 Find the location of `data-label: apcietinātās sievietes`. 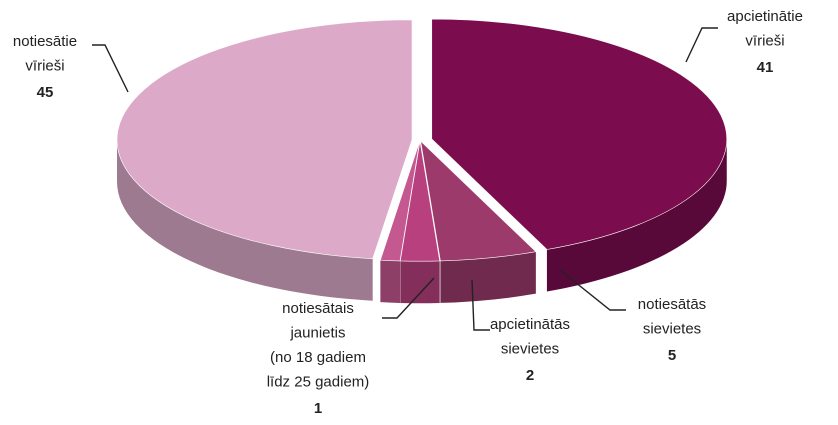

data-label: apcietinātās sievietes is located at coordinates (530, 337).